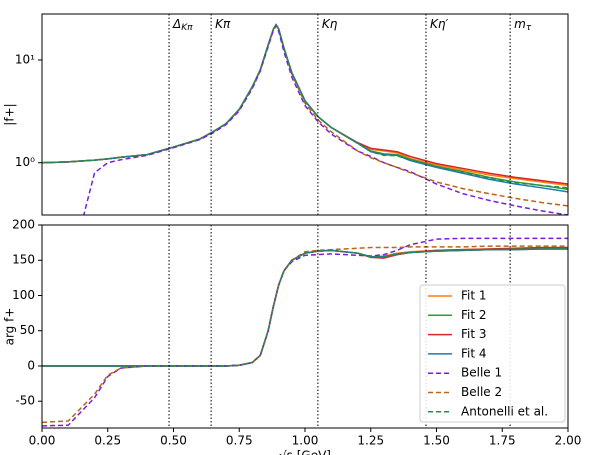 The height and width of the screenshot is (455, 598). I want to click on threshold-label-text: Kπ, so click(223, 24).